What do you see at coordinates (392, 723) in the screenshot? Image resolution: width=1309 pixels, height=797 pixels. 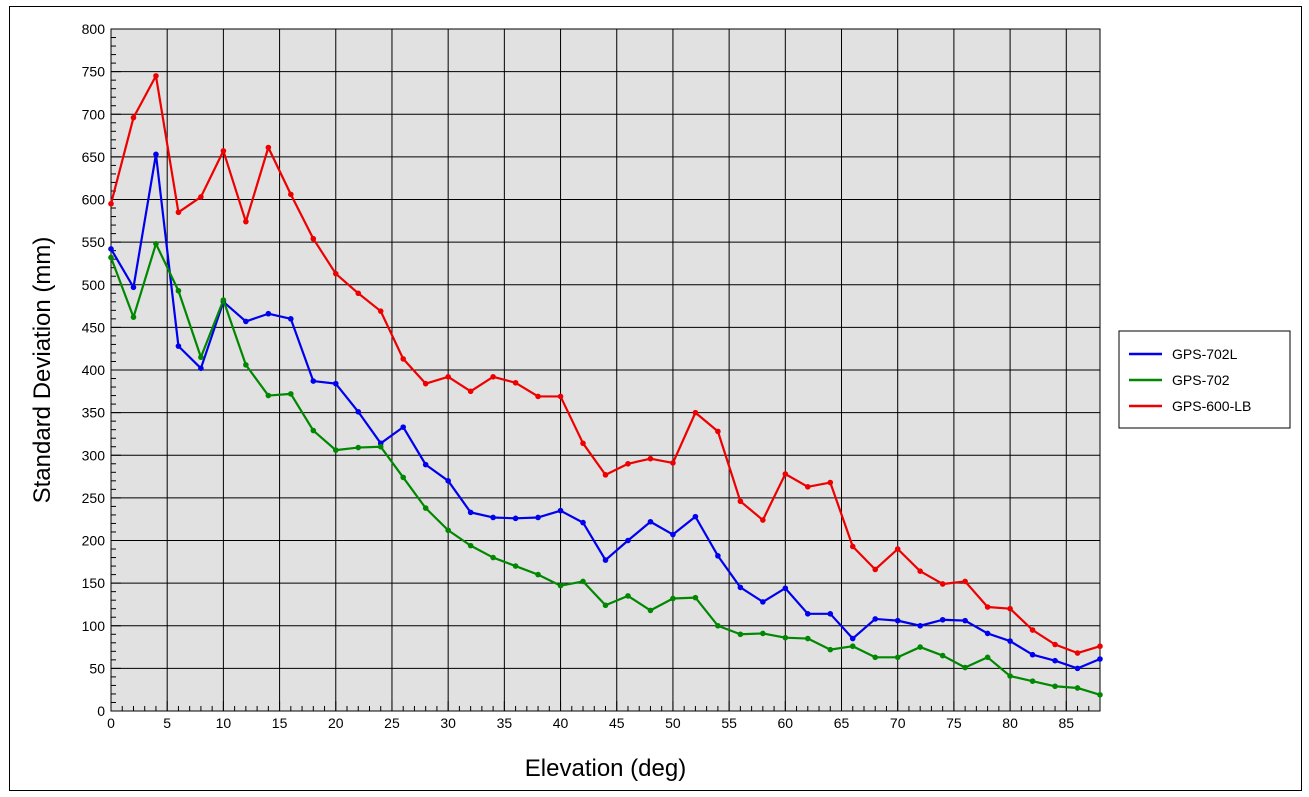 I see `x-tick-label: 25` at bounding box center [392, 723].